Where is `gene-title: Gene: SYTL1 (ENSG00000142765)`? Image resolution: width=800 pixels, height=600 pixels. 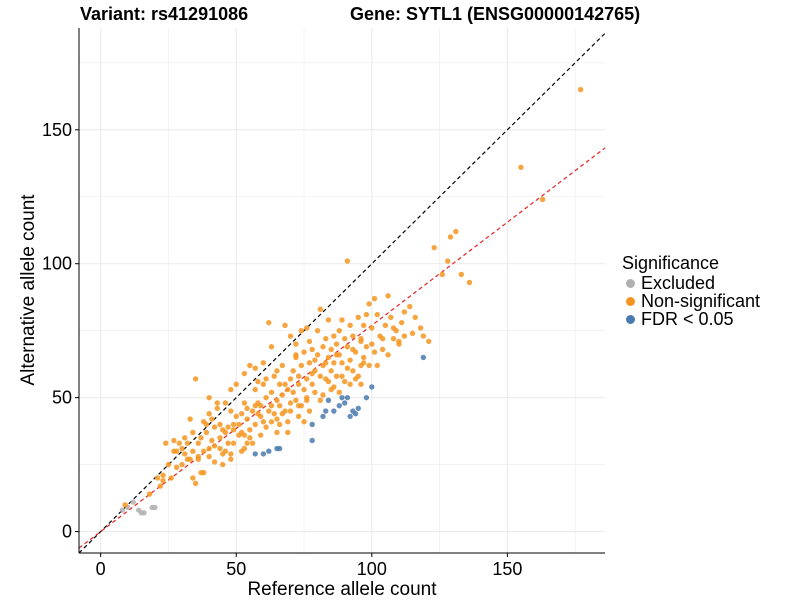 gene-title: Gene: SYTL1 (ENSG00000142765) is located at coordinates (495, 14).